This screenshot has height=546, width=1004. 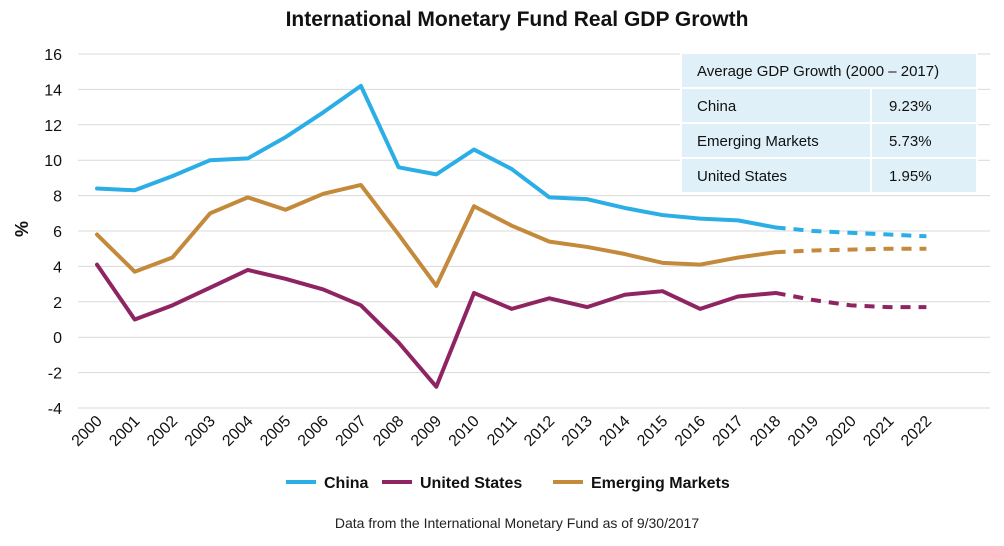 What do you see at coordinates (464, 431) in the screenshot?
I see `x-tick-label: 2010` at bounding box center [464, 431].